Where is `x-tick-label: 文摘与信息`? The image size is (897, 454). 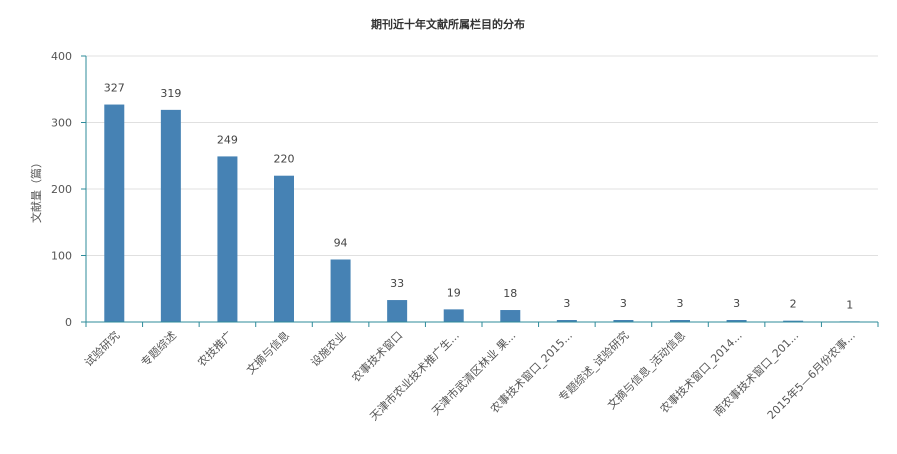
x-tick-label: 文摘与信息 is located at coordinates (267, 352).